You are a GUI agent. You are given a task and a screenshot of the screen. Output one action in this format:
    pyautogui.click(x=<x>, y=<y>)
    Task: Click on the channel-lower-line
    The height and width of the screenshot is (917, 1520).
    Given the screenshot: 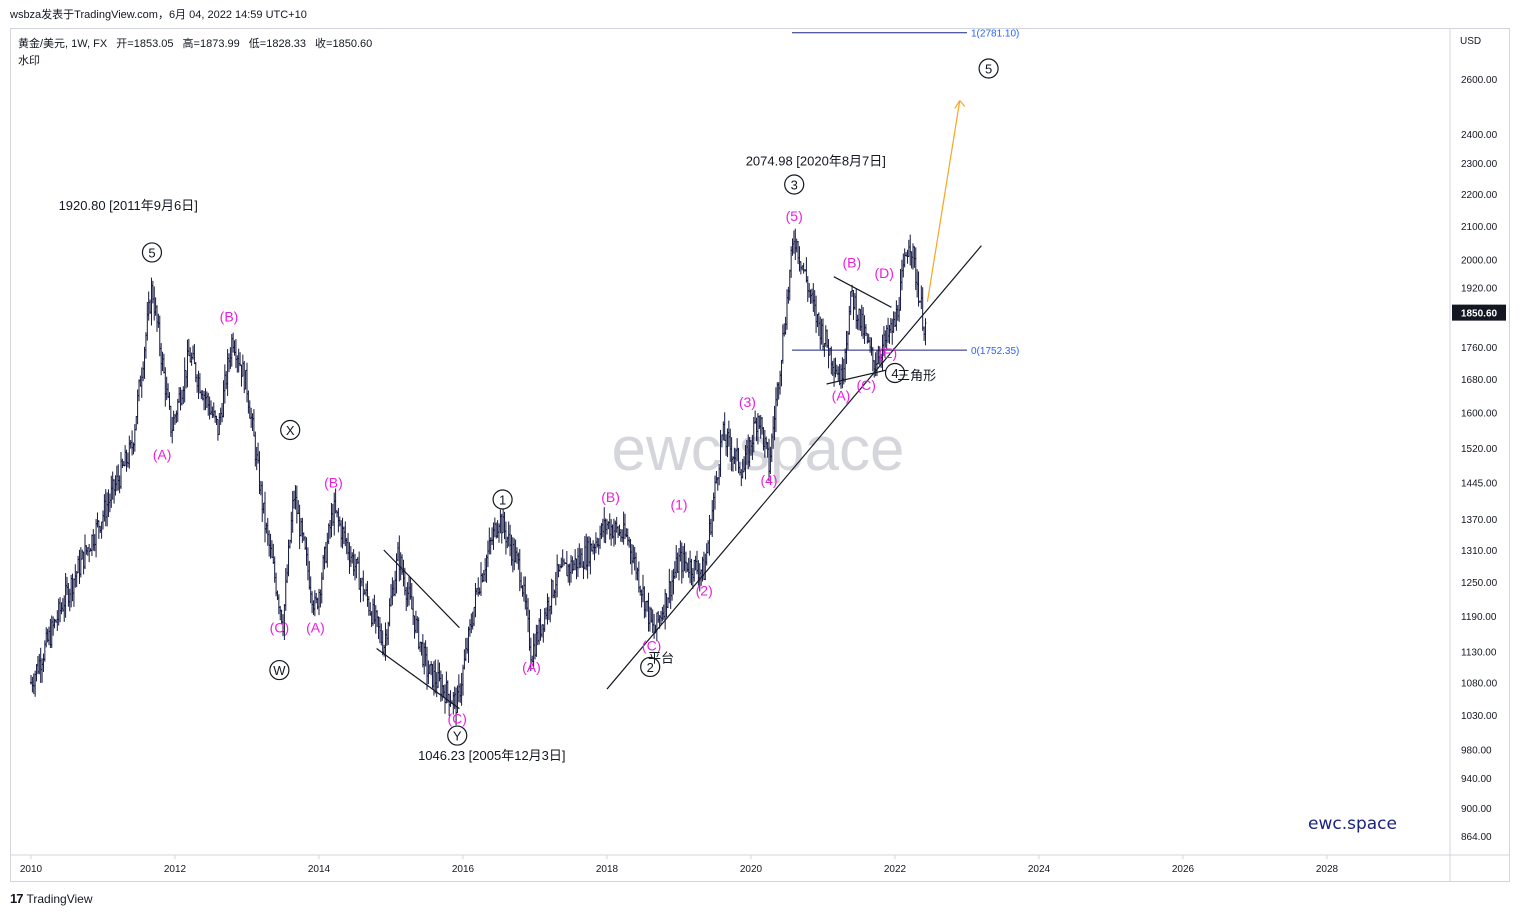 What is the action you would take?
    pyautogui.click(x=418, y=679)
    